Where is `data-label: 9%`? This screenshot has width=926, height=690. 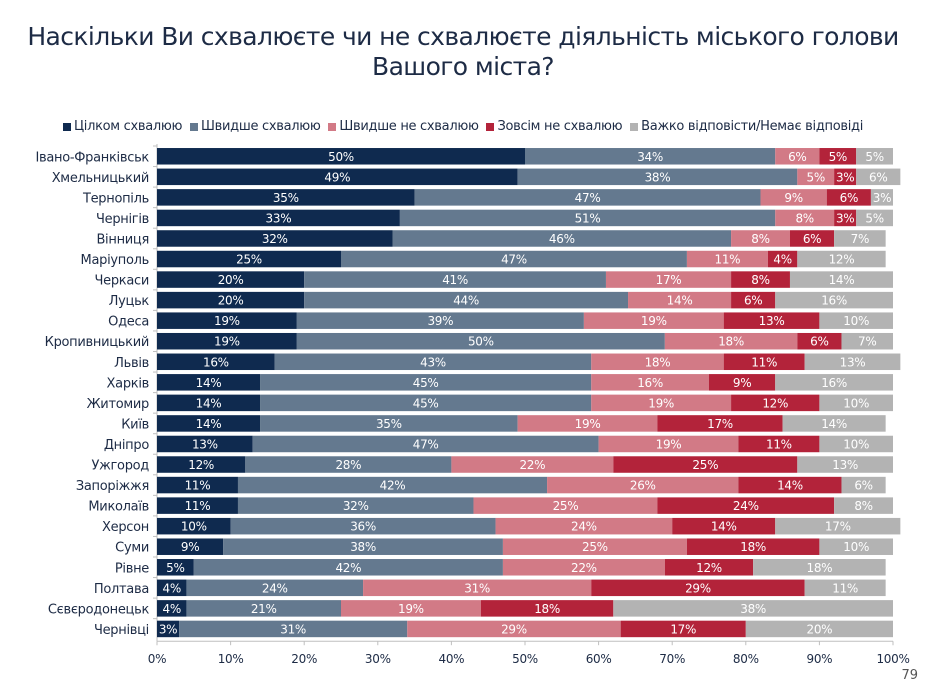
data-label: 9% is located at coordinates (793, 198).